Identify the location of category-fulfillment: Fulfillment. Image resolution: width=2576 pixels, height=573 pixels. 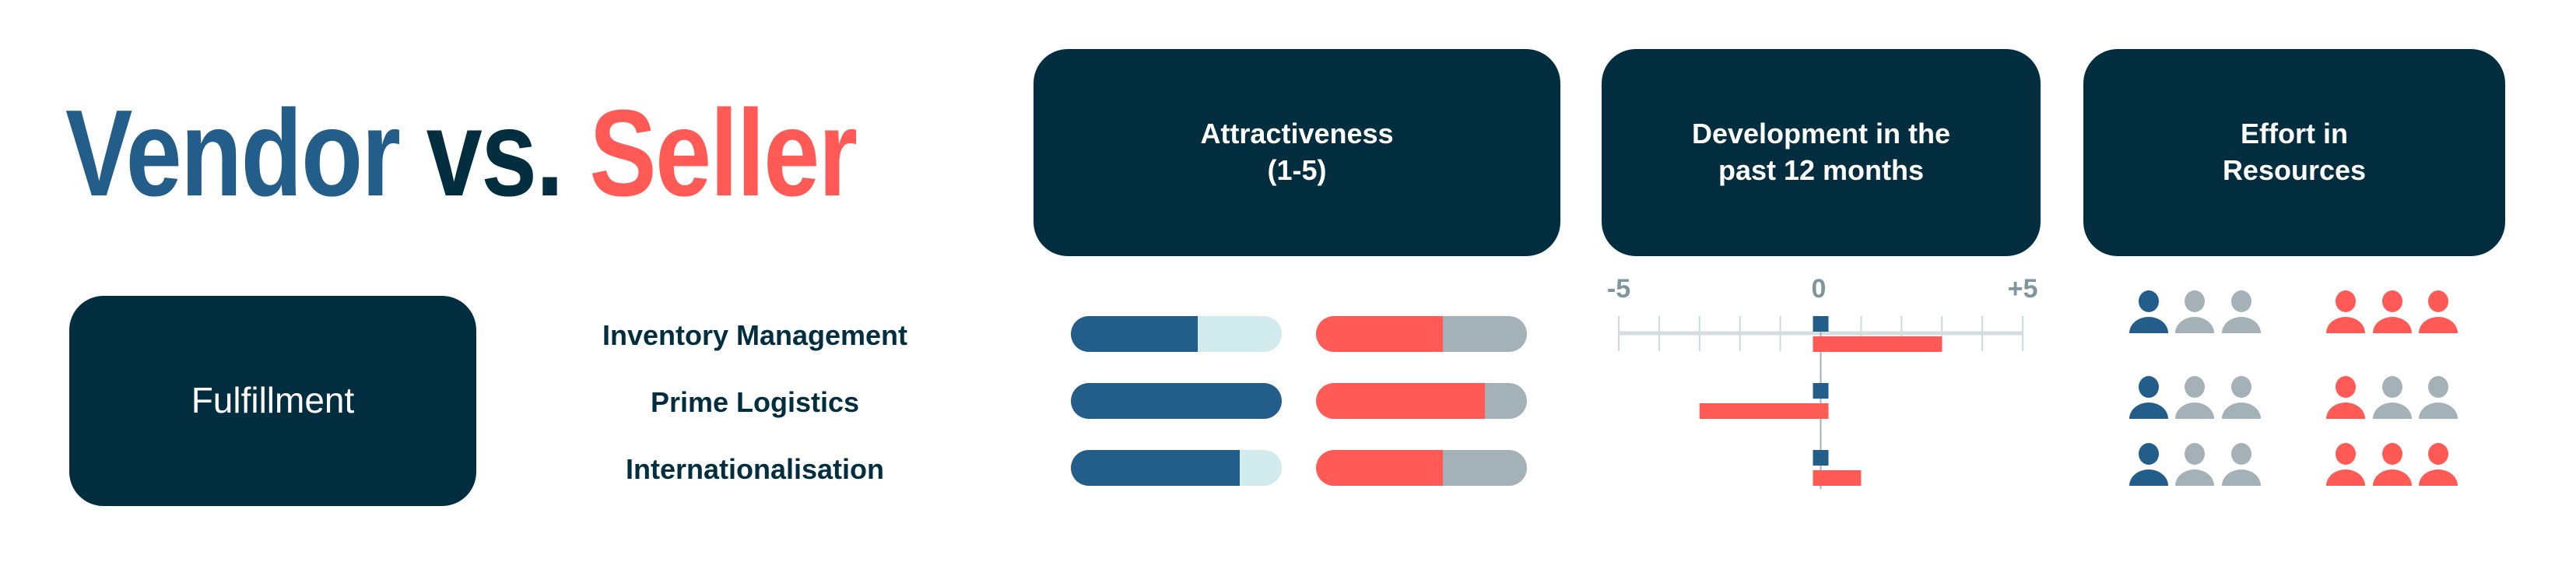
(273, 401).